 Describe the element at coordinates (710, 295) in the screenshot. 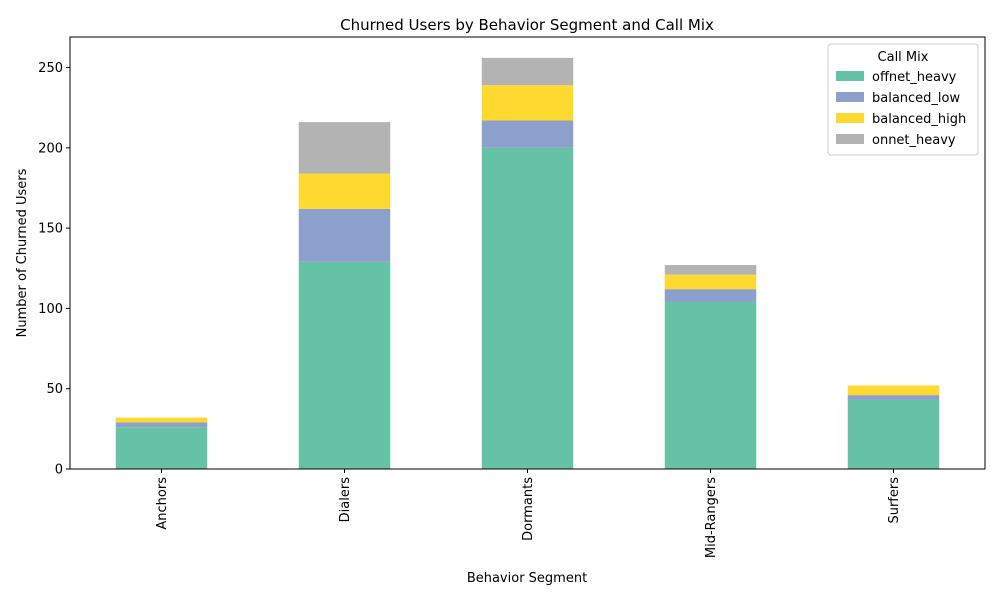

I see `bar-mid-rangers-balanced-low` at that location.